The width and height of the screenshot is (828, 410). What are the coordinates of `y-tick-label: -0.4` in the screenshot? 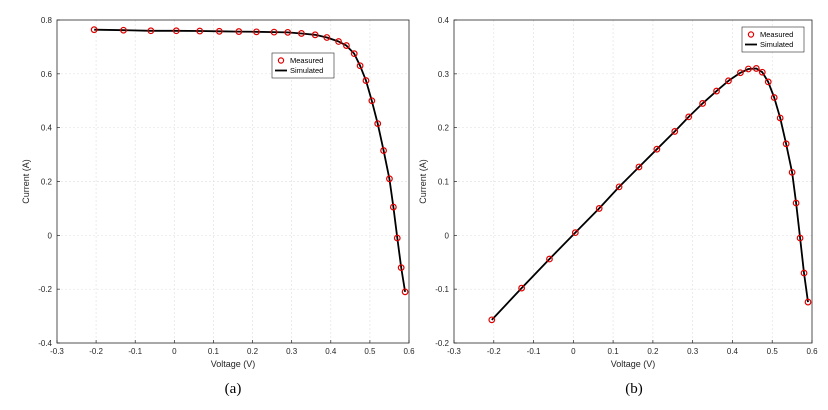 It's located at (45, 343).